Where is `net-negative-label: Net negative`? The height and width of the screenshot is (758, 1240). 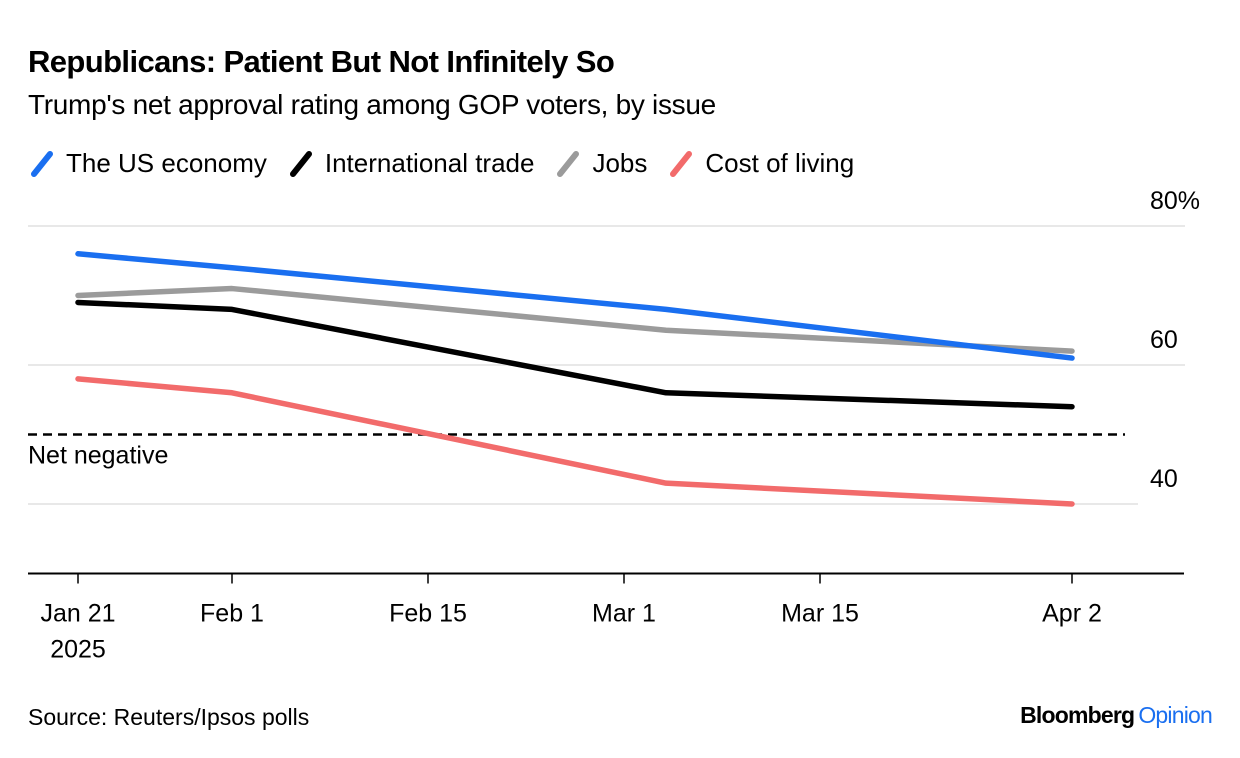 net-negative-label: Net negative is located at coordinates (98, 456).